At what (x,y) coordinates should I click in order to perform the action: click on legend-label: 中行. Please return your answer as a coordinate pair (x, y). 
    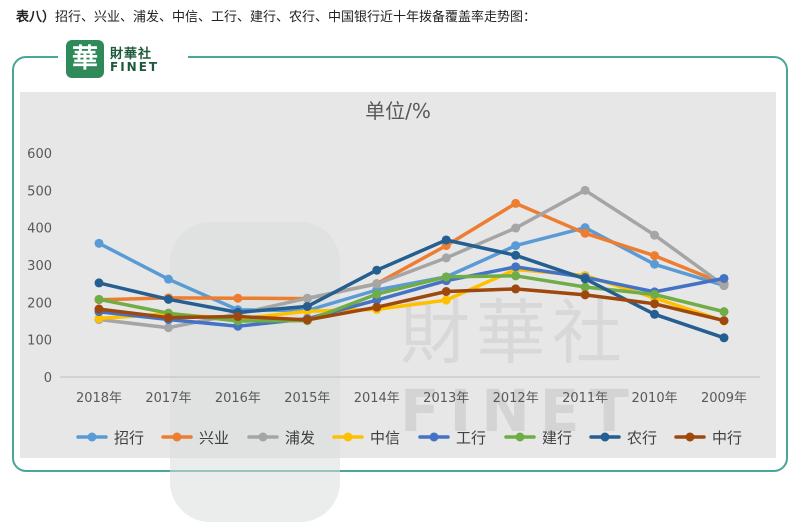
    Looking at the image, I should click on (727, 438).